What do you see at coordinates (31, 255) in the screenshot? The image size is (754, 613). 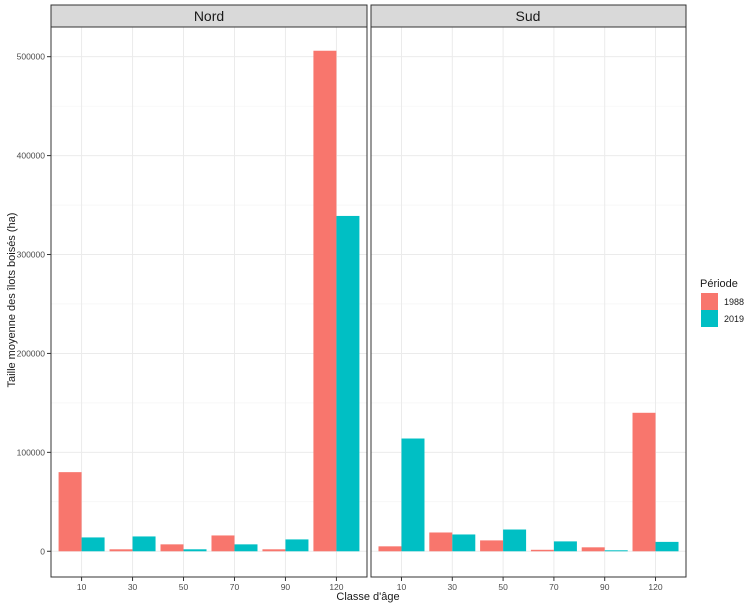 I see `y-tick-label: 300000` at bounding box center [31, 255].